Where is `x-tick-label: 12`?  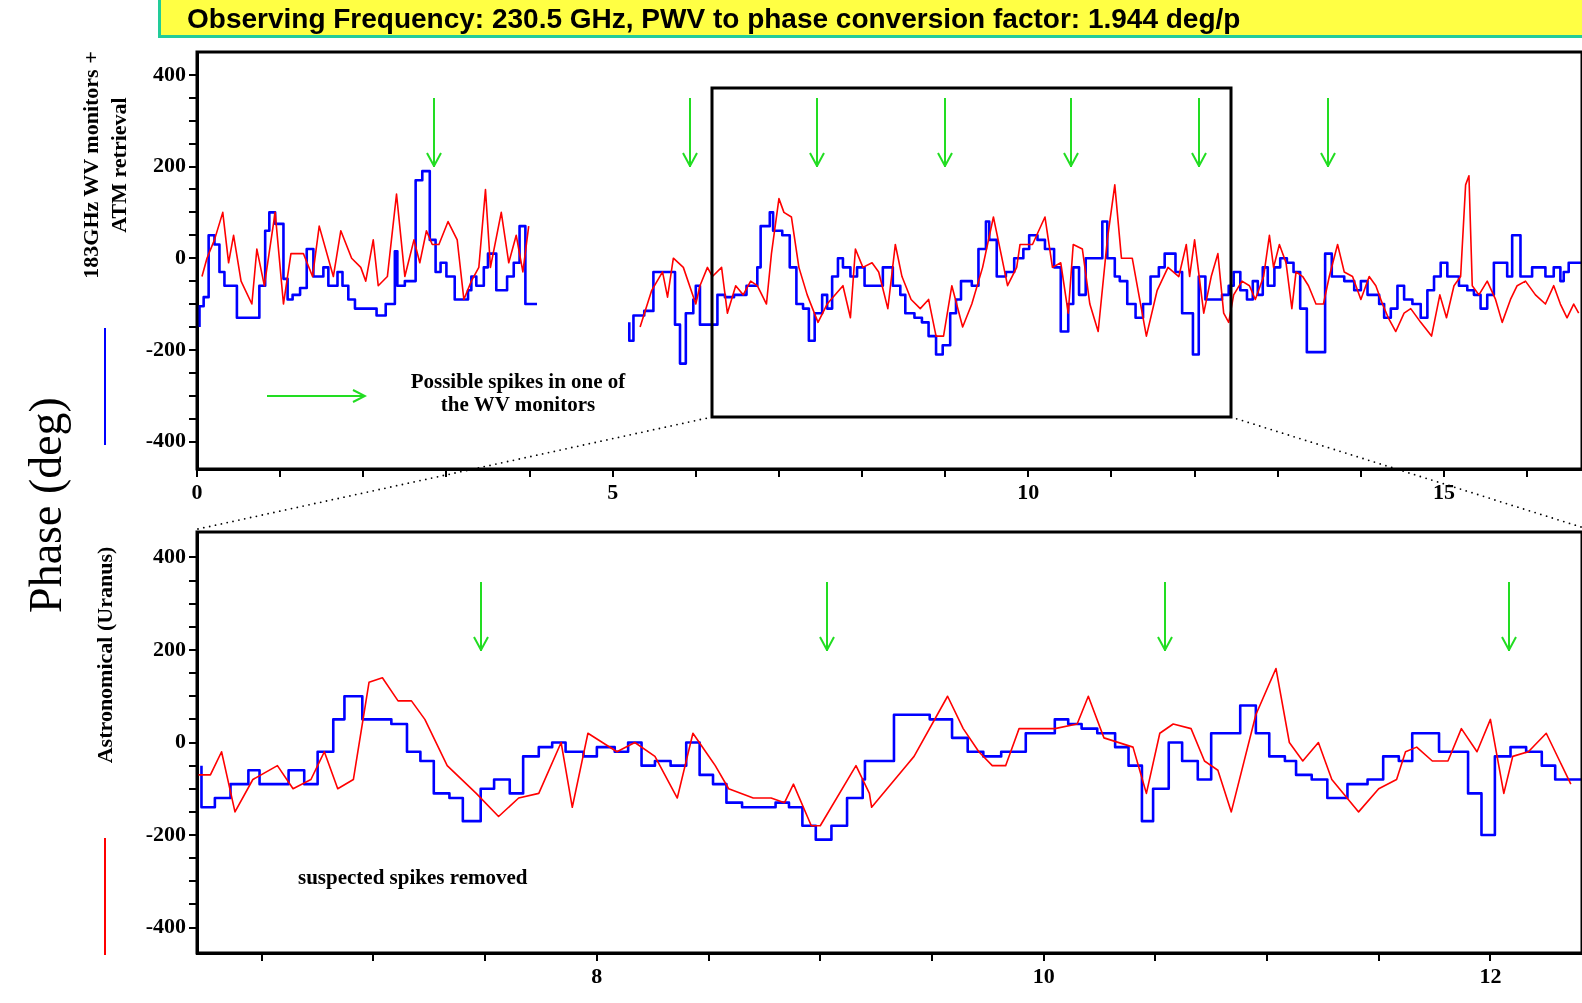 x-tick-label: 12 is located at coordinates (1490, 975).